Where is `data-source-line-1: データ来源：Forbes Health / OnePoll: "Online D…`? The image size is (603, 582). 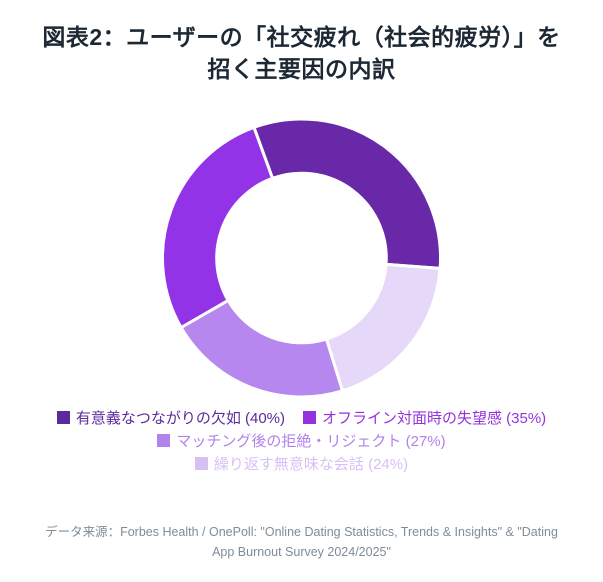
data-source-line-1: データ来源：Forbes Health / OnePoll: "Online D… is located at coordinates (301, 532).